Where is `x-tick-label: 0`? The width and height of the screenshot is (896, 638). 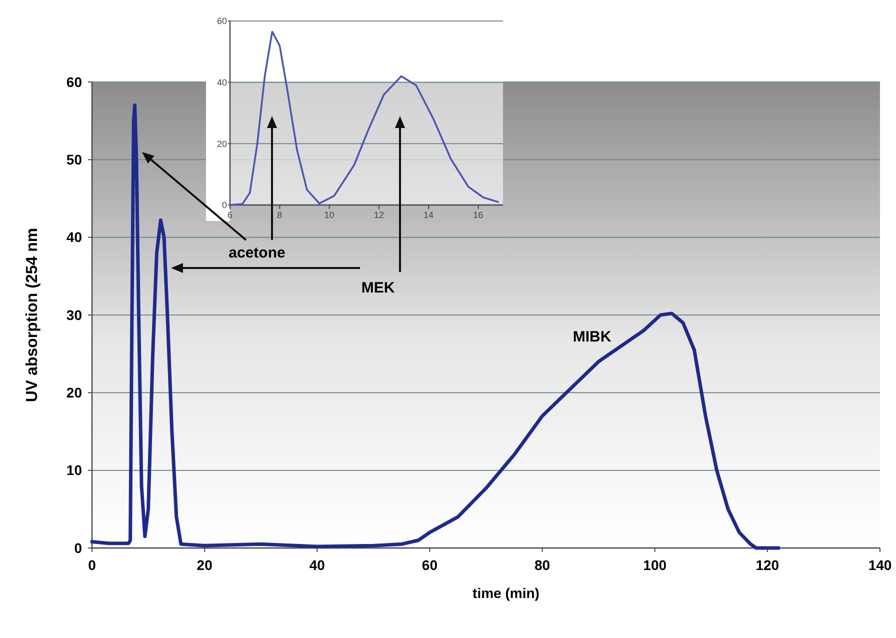
x-tick-label: 0 is located at coordinates (92, 565).